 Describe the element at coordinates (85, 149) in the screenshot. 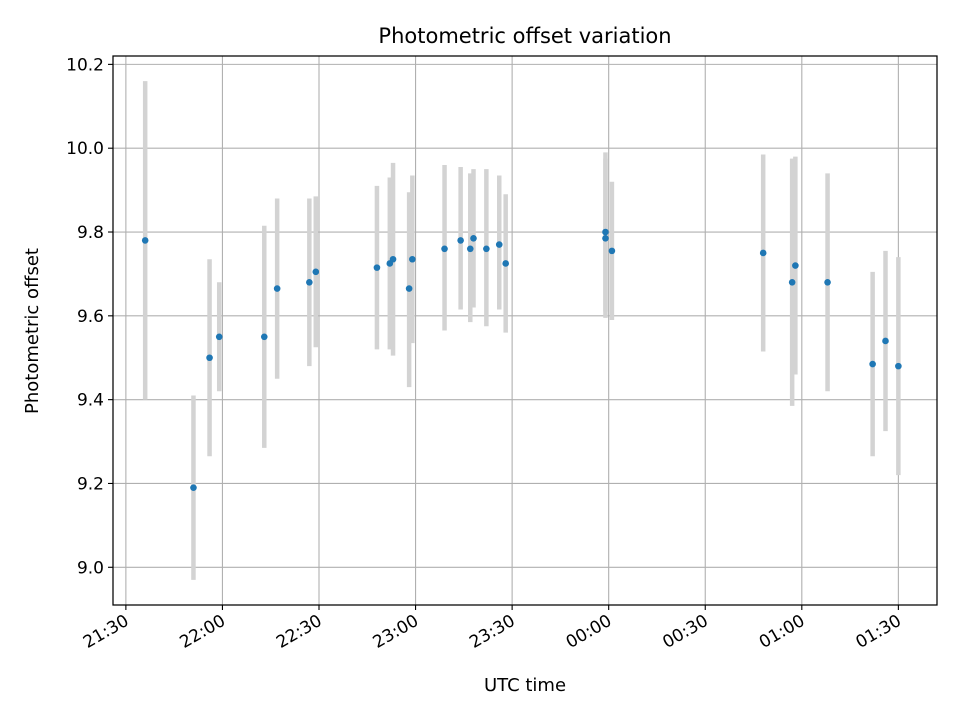

I see `y-tick-label: 10.0` at that location.